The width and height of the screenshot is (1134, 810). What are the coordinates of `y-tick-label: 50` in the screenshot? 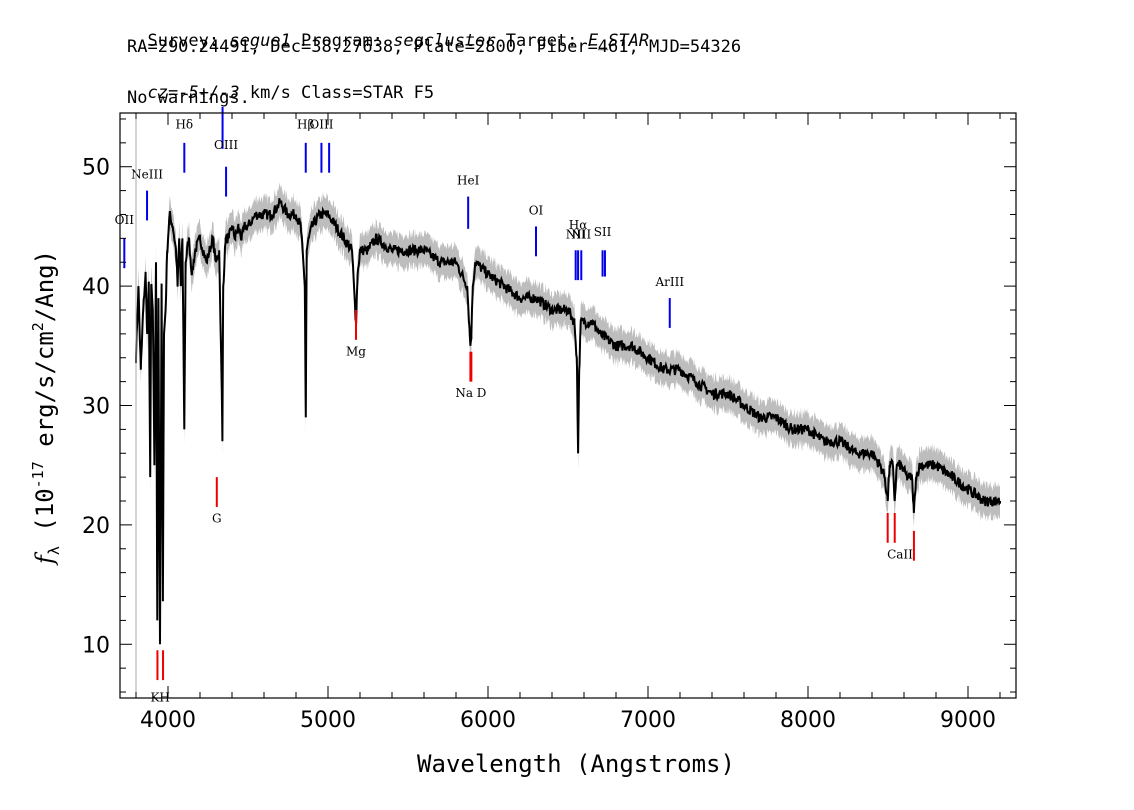 It's located at (96, 168).